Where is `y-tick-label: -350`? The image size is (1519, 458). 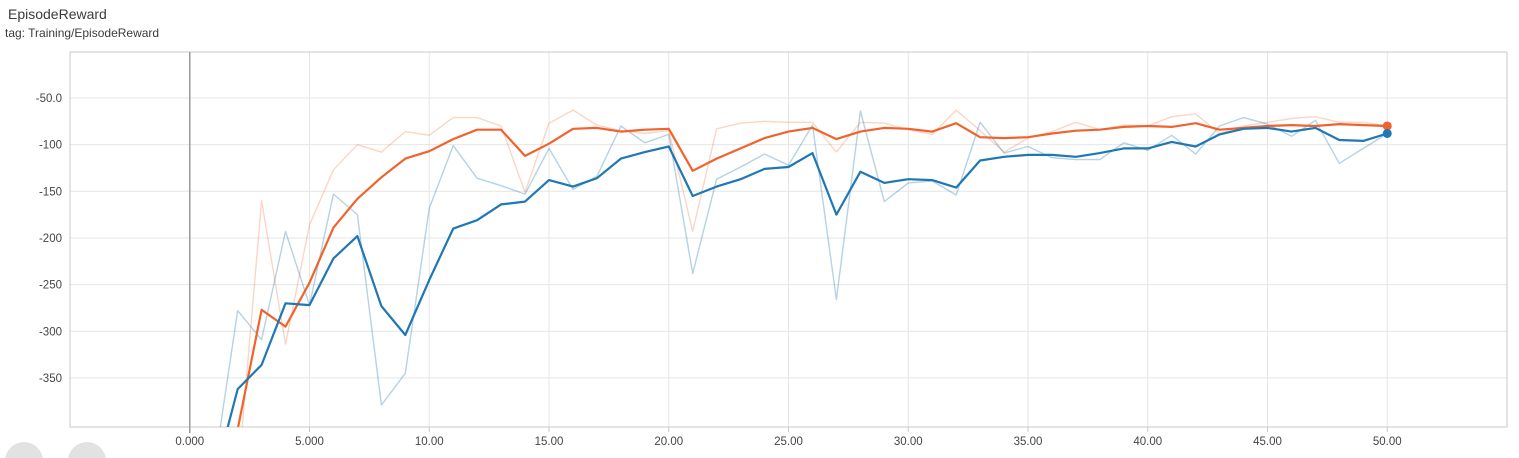 y-tick-label: -350 is located at coordinates (50, 379).